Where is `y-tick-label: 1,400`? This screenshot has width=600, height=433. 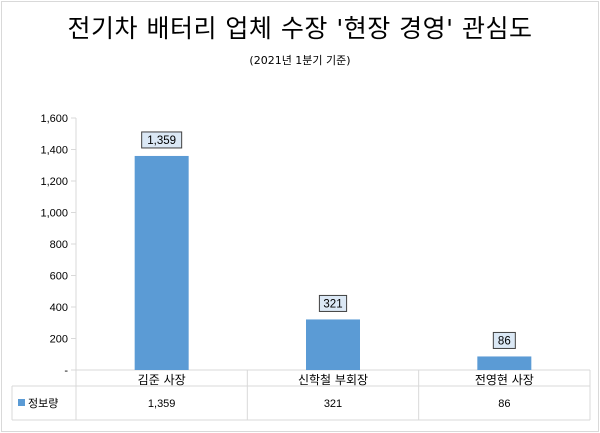 y-tick-label: 1,400 is located at coordinates (54, 151).